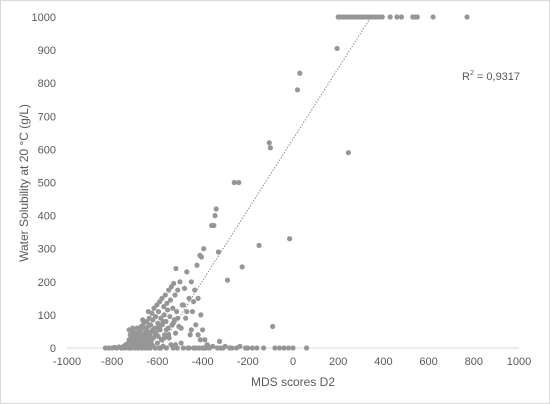 Image resolution: width=550 pixels, height=404 pixels. Describe the element at coordinates (47, 51) in the screenshot. I see `y-tick-label: 900` at that location.